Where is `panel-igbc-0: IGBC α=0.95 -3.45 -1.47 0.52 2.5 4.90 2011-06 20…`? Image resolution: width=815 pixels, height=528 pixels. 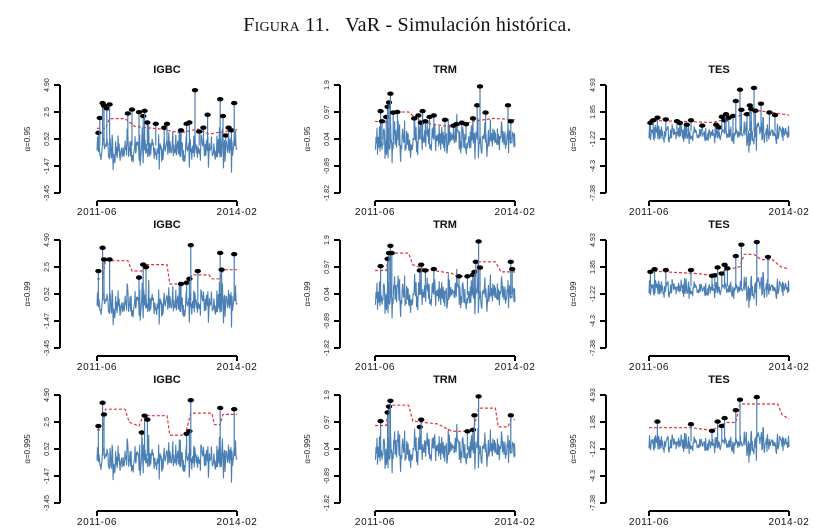 panel-igbc-0: IGBC α=0.95 -3.45 -1.47 0.52 2.5 4.90 2011-06 20… is located at coordinates (140, 141).